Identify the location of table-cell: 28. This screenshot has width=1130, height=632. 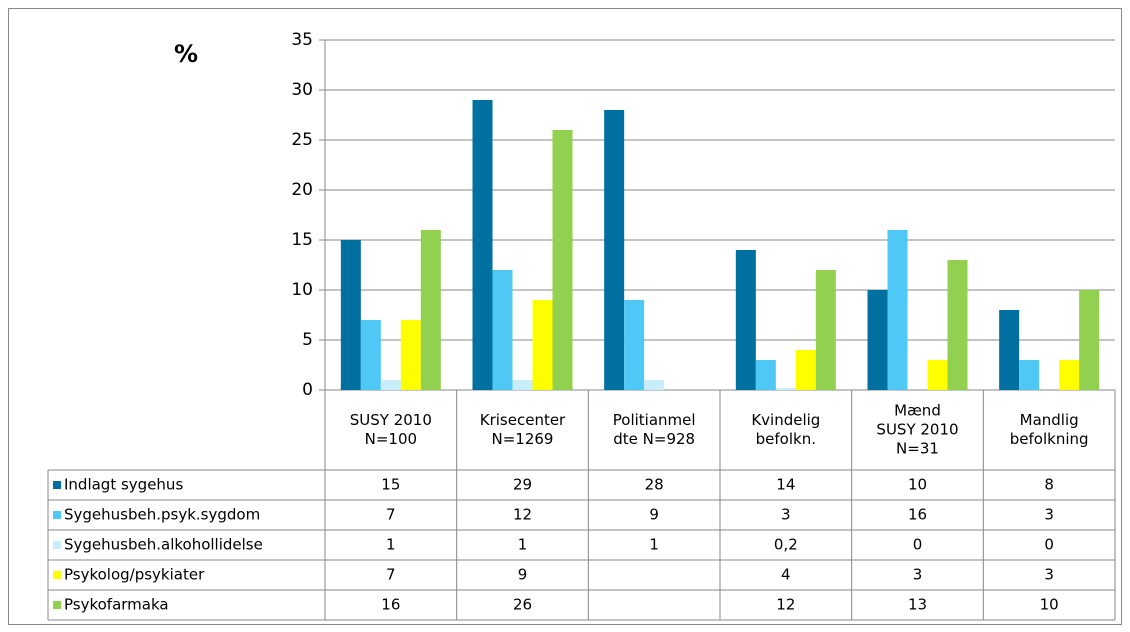
(654, 485).